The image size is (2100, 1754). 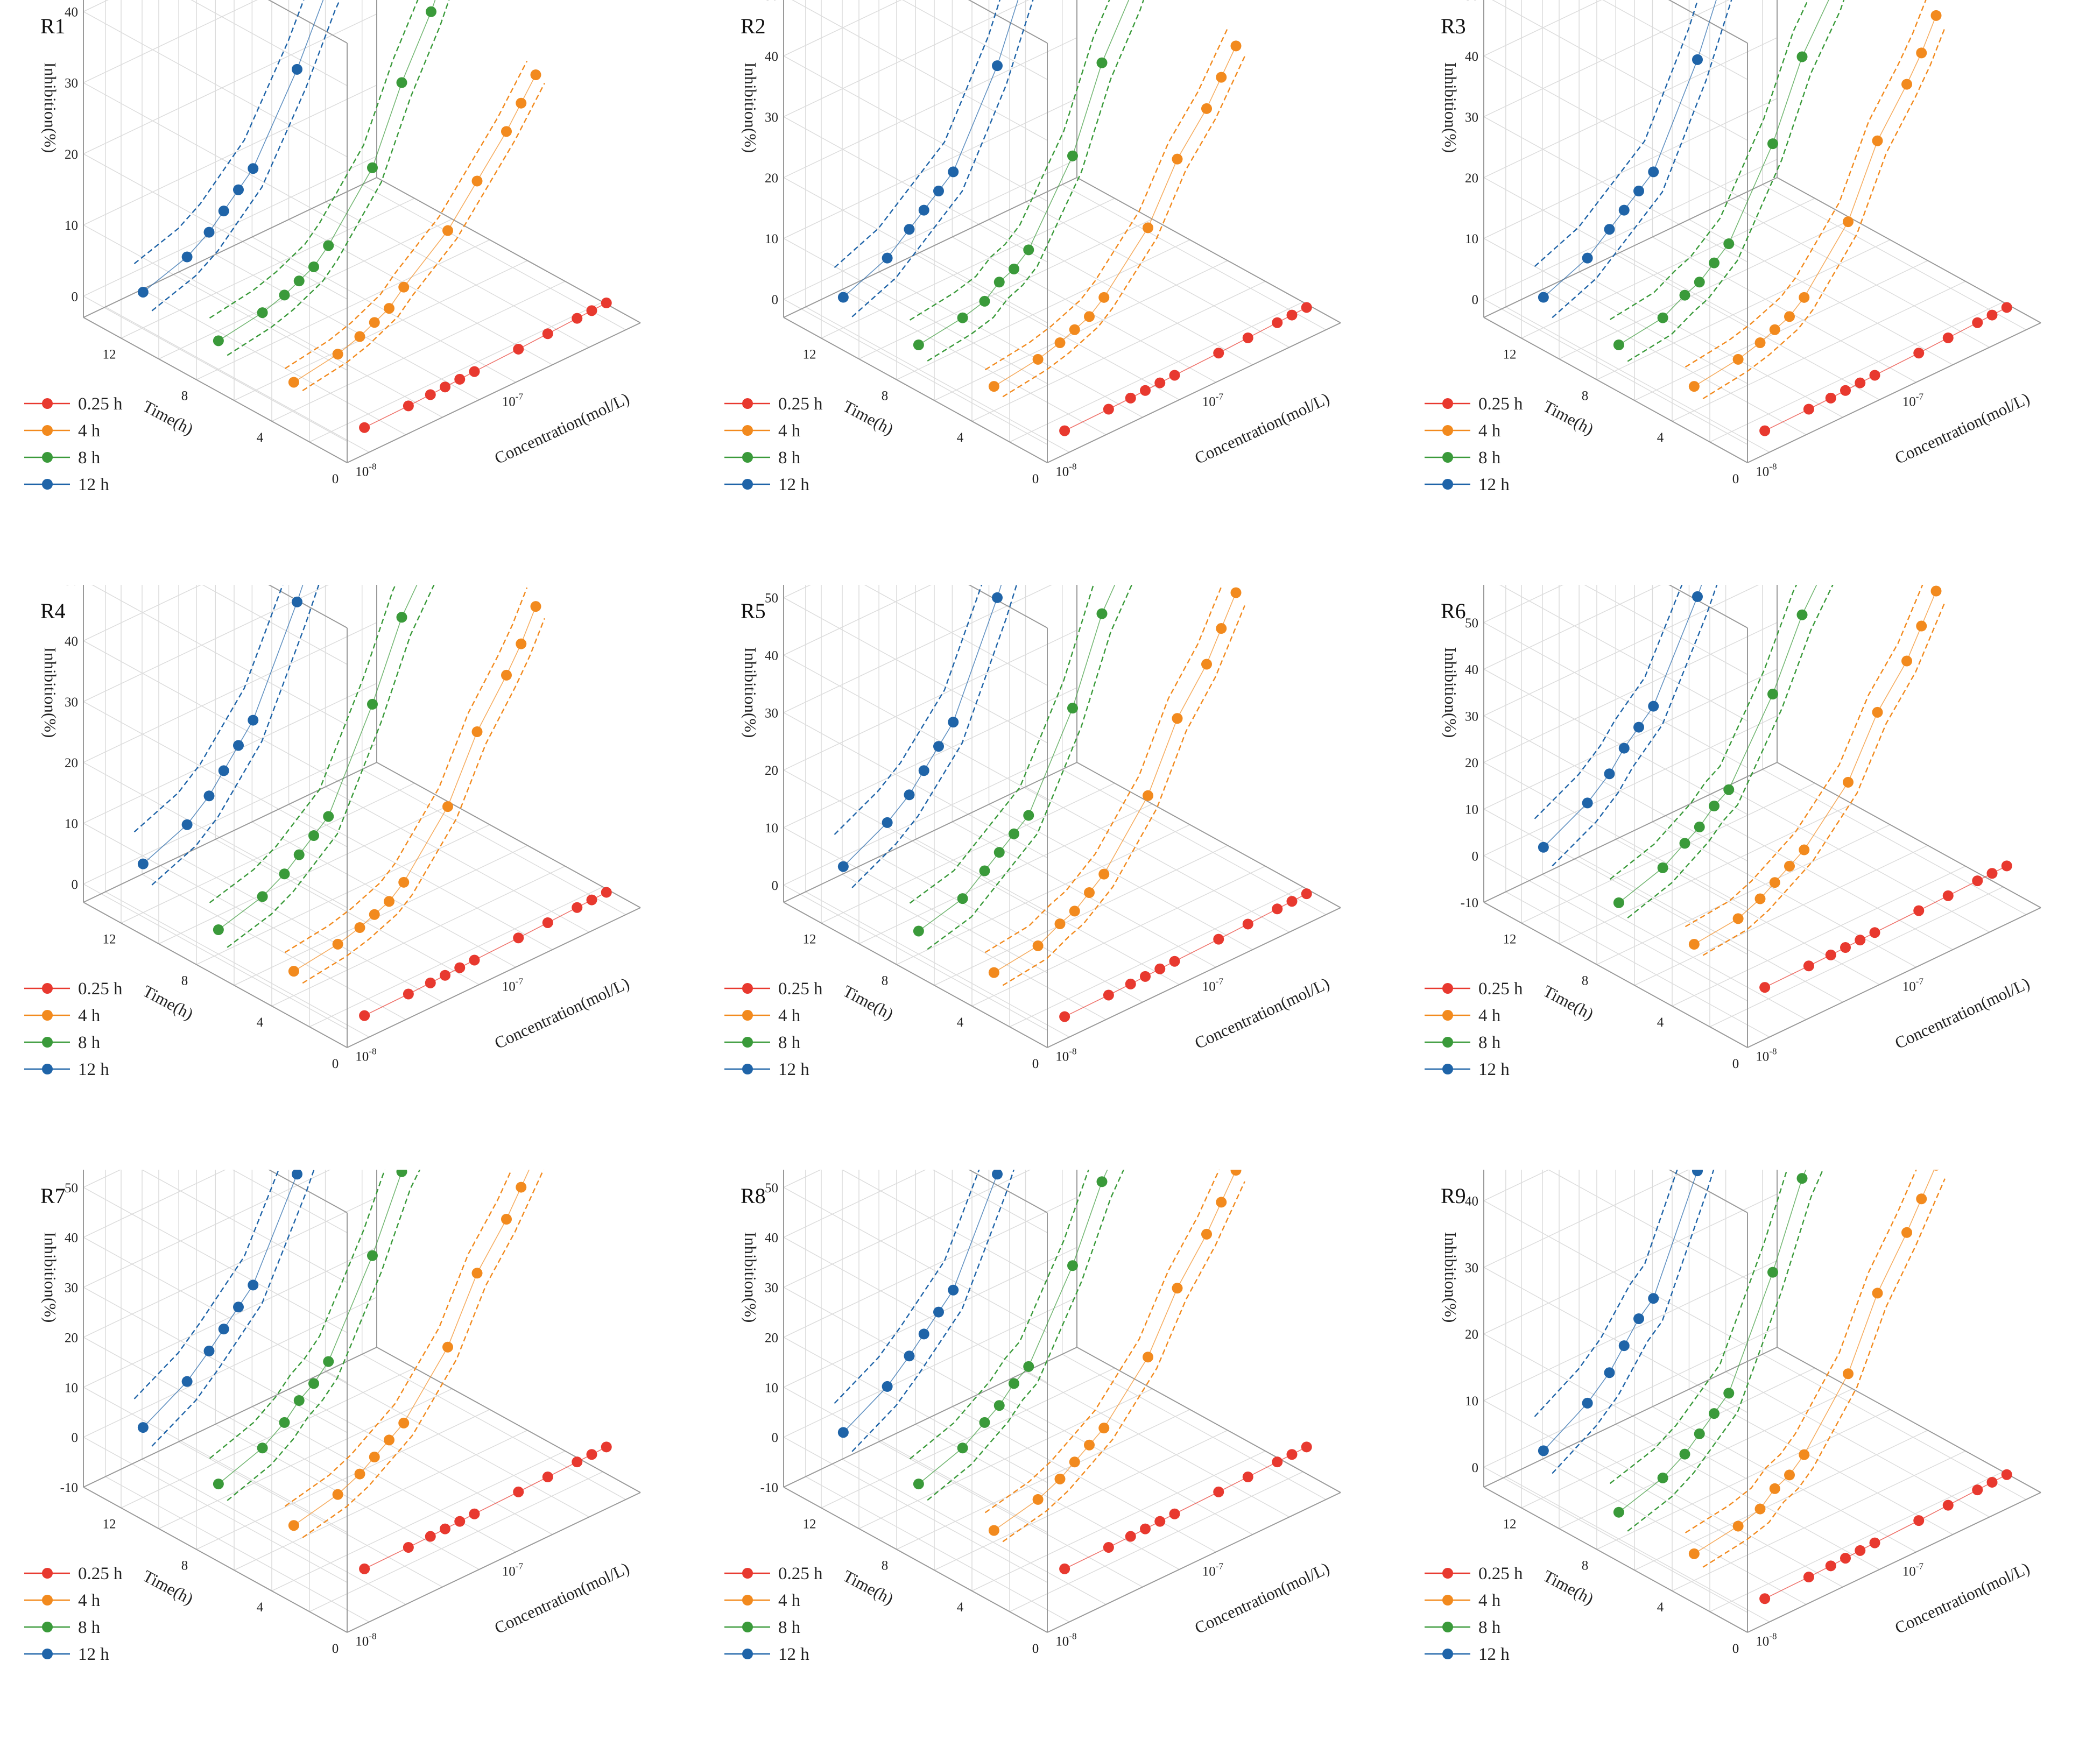 I want to click on time-tick-label: 8, so click(x=885, y=1566).